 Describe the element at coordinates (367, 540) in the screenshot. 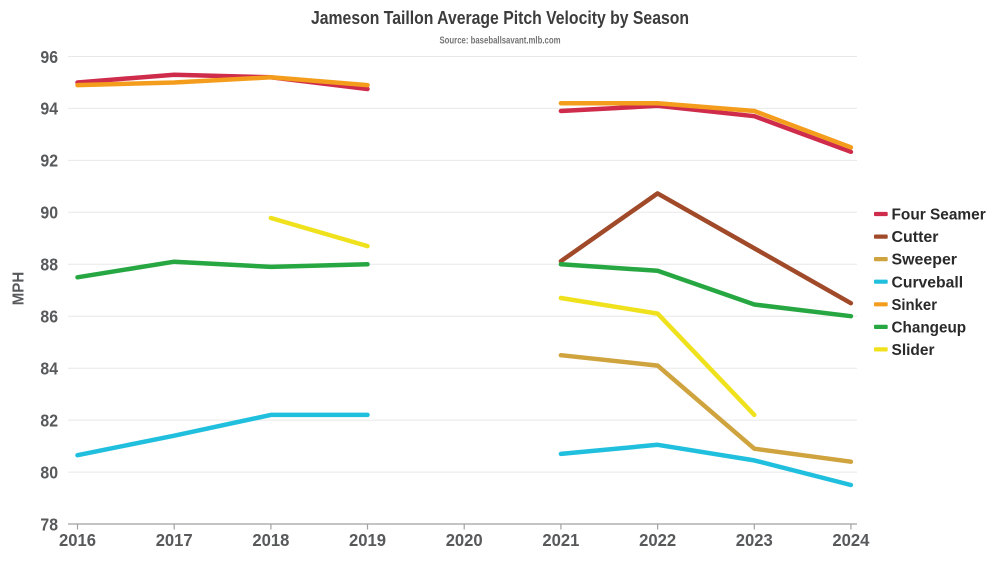

I see `svg-text: 2019` at that location.